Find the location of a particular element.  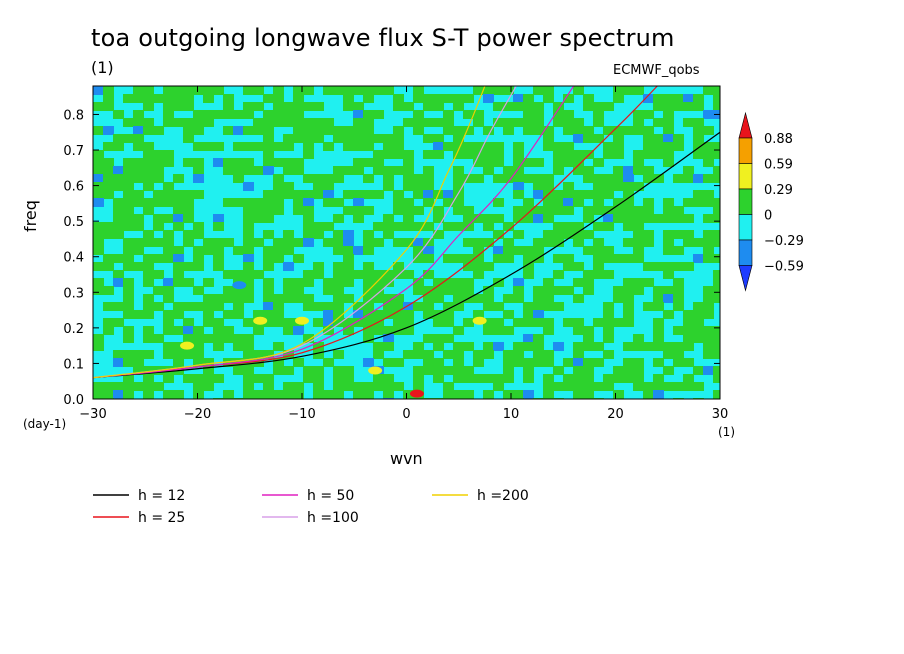

colorbar-label: 0.88 is located at coordinates (778, 139).